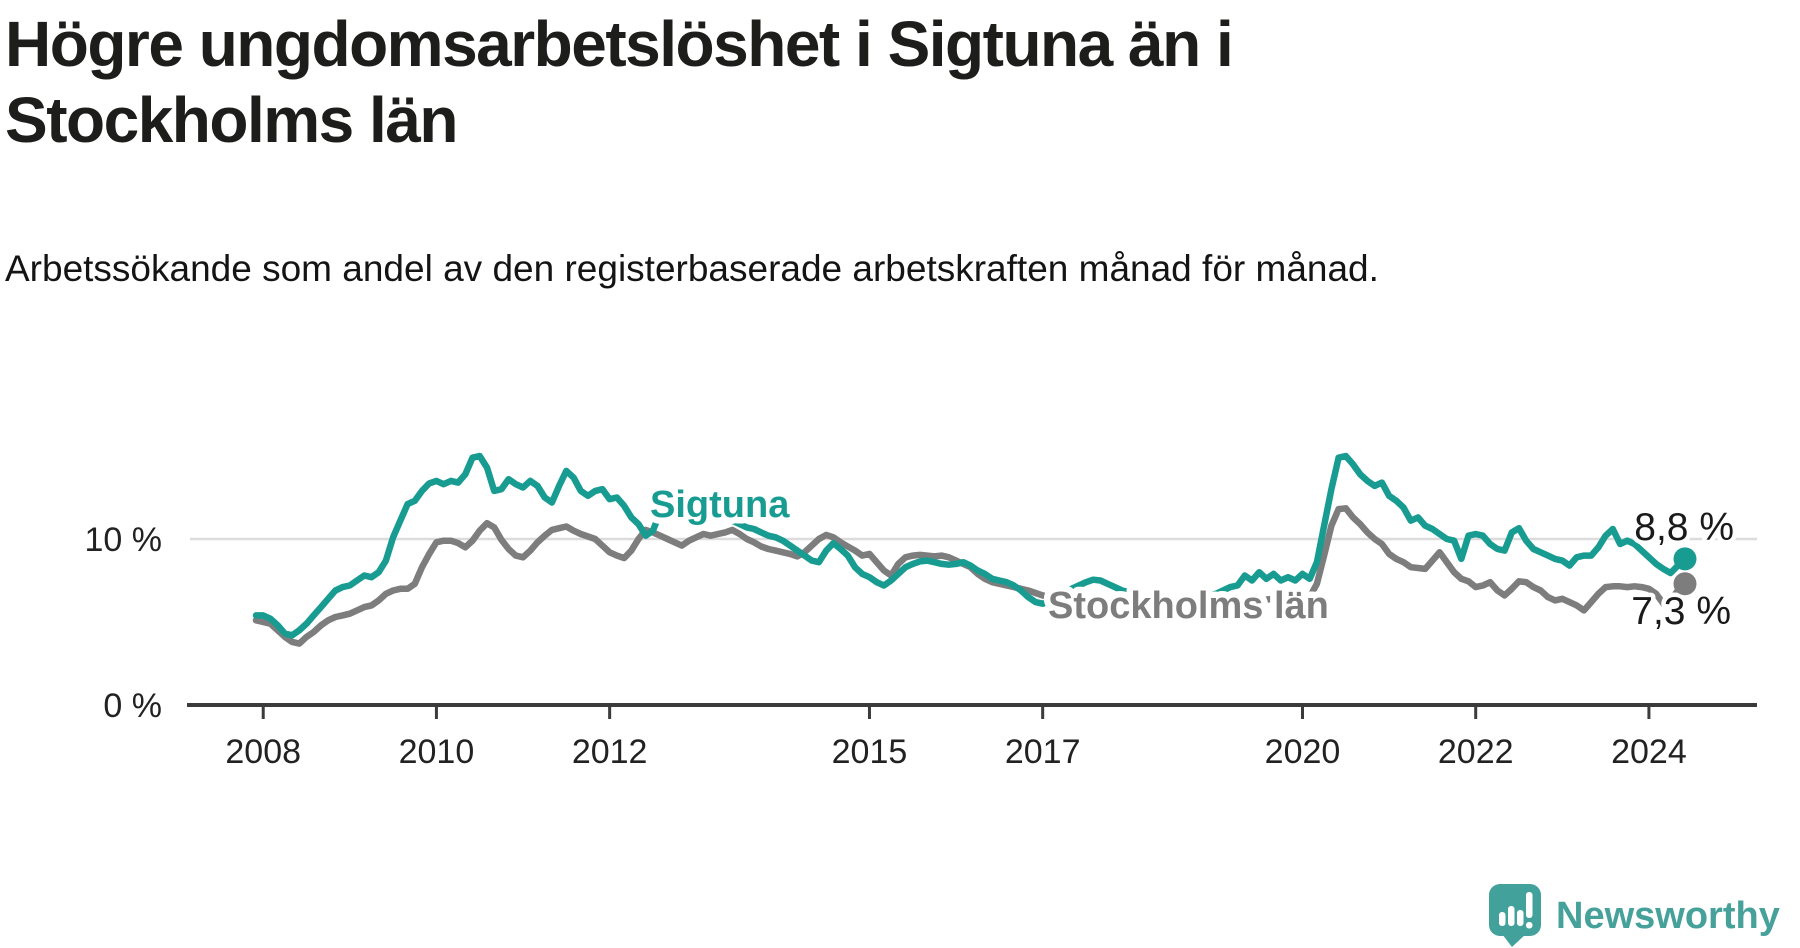 The width and height of the screenshot is (1800, 948). I want to click on x-tick-label: 2012, so click(610, 752).